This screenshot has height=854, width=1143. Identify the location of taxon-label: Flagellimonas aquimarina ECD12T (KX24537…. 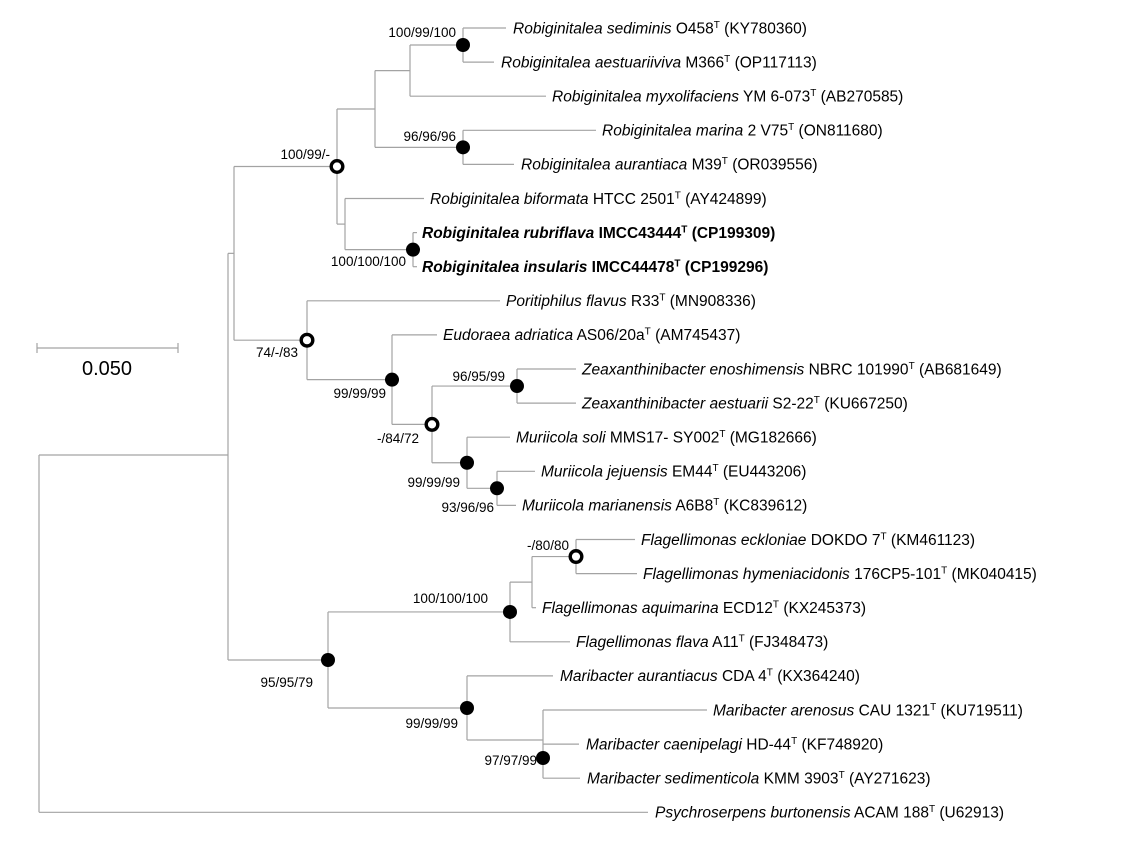
(704, 609).